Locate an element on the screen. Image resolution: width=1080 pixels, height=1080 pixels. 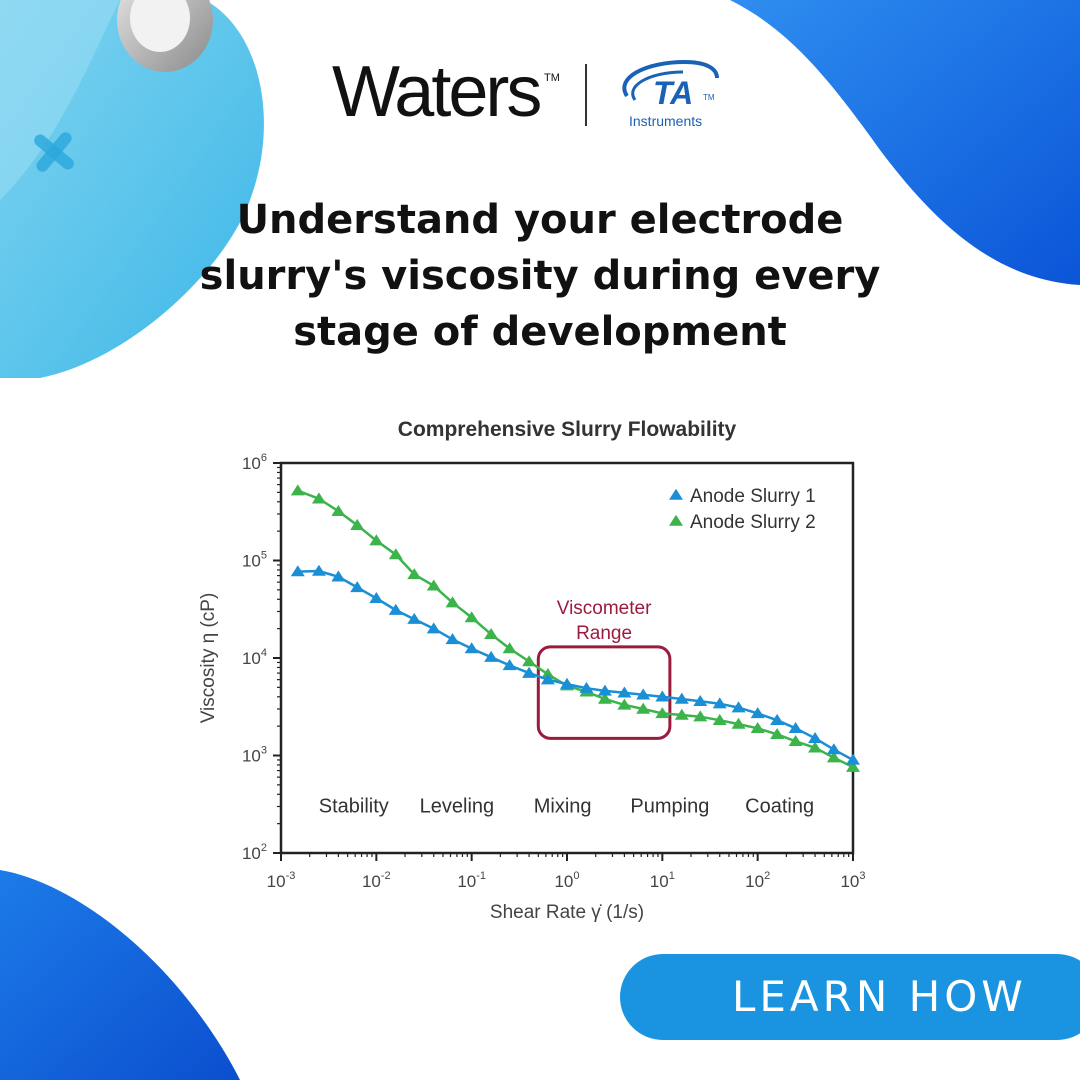
x-tick-exponent: 2 is located at coordinates (767, 876).